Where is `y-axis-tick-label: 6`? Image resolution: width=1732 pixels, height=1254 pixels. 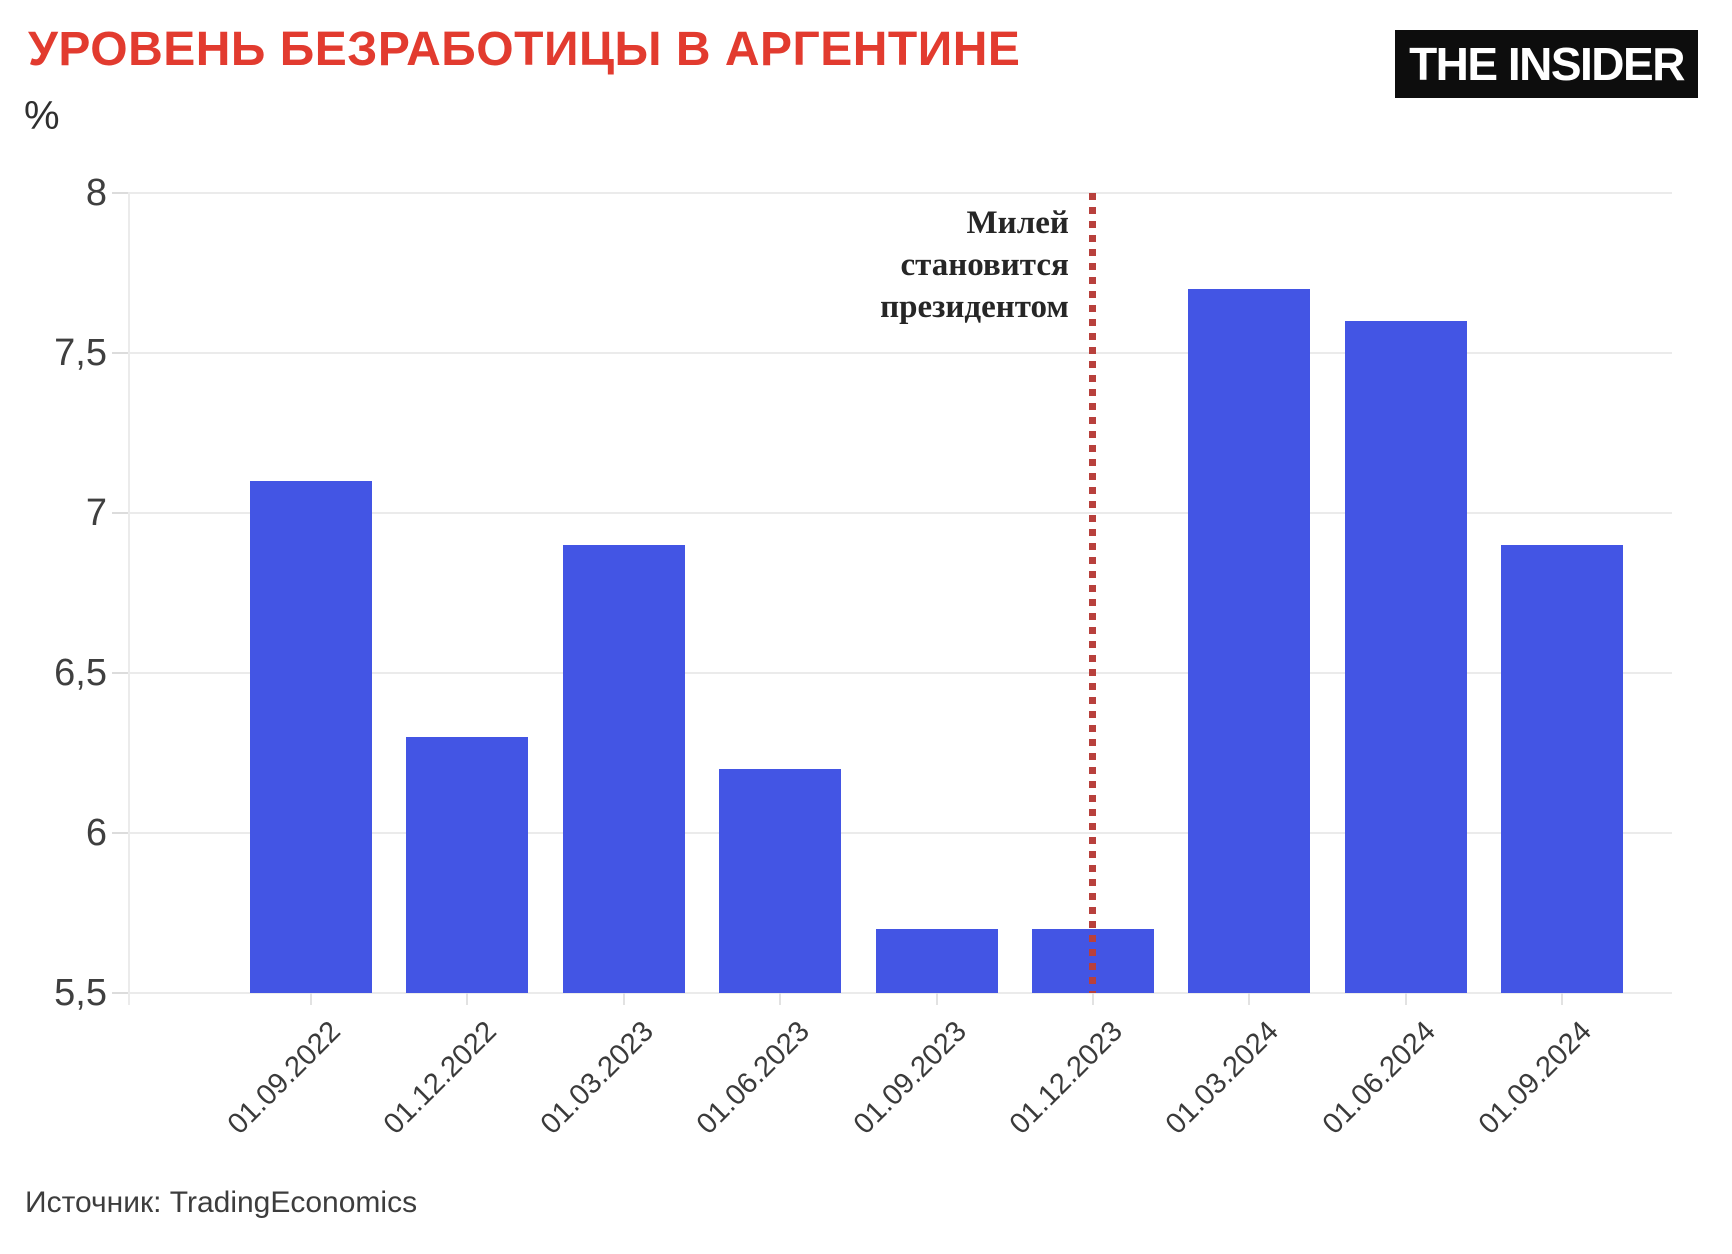 y-axis-tick-label: 6 is located at coordinates (96, 833).